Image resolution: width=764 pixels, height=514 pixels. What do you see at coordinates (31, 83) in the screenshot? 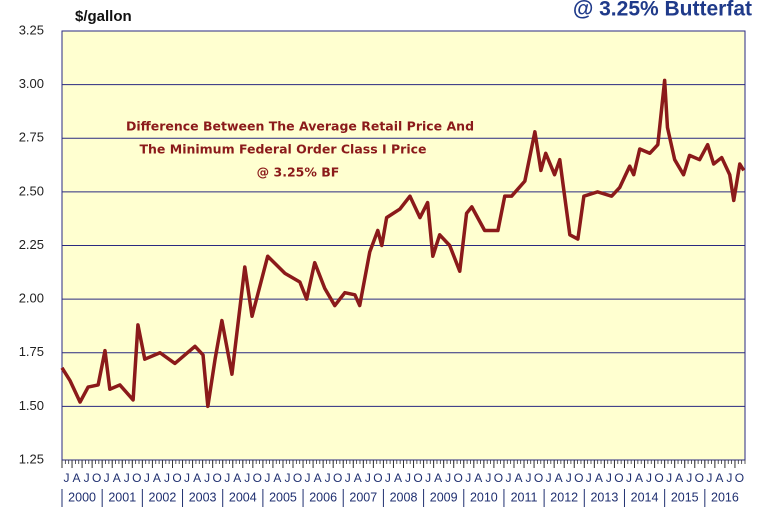
I see `y-tick-label: 3.00` at bounding box center [31, 83].